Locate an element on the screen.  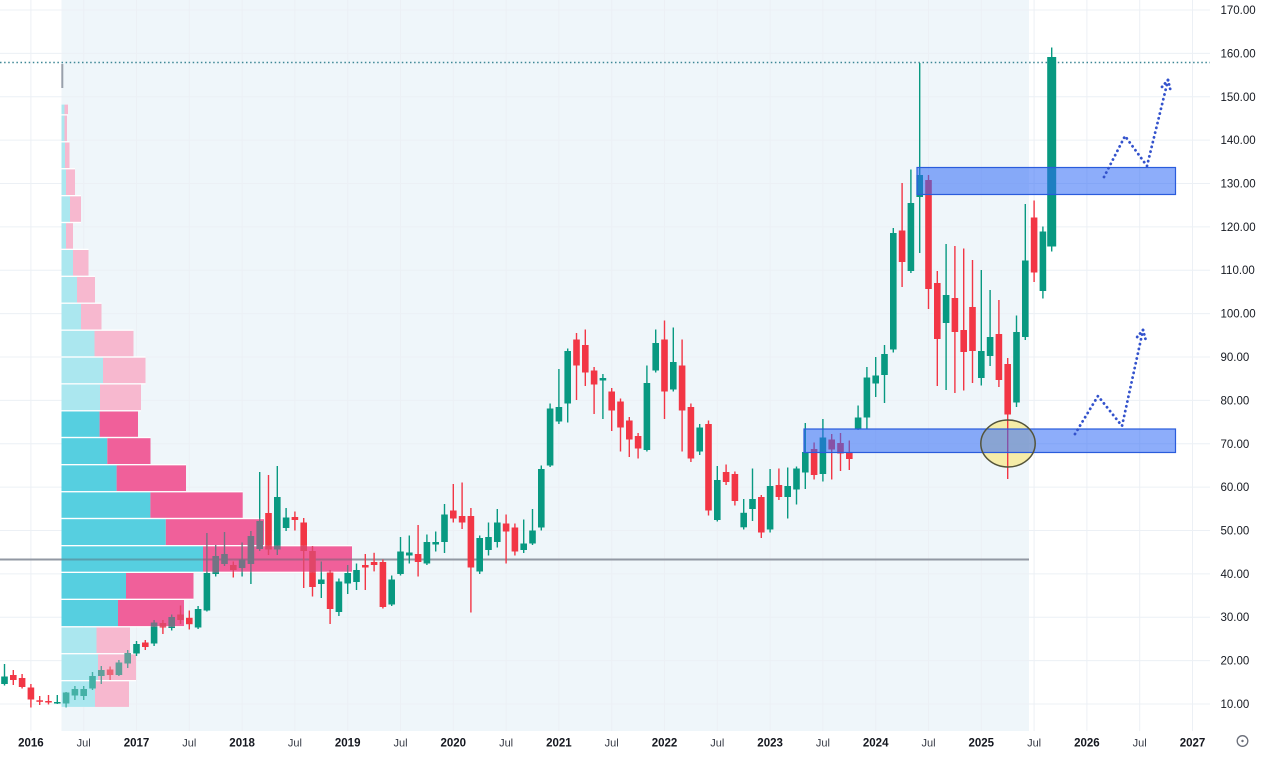
svg-text: 2026 is located at coordinates (1087, 744).